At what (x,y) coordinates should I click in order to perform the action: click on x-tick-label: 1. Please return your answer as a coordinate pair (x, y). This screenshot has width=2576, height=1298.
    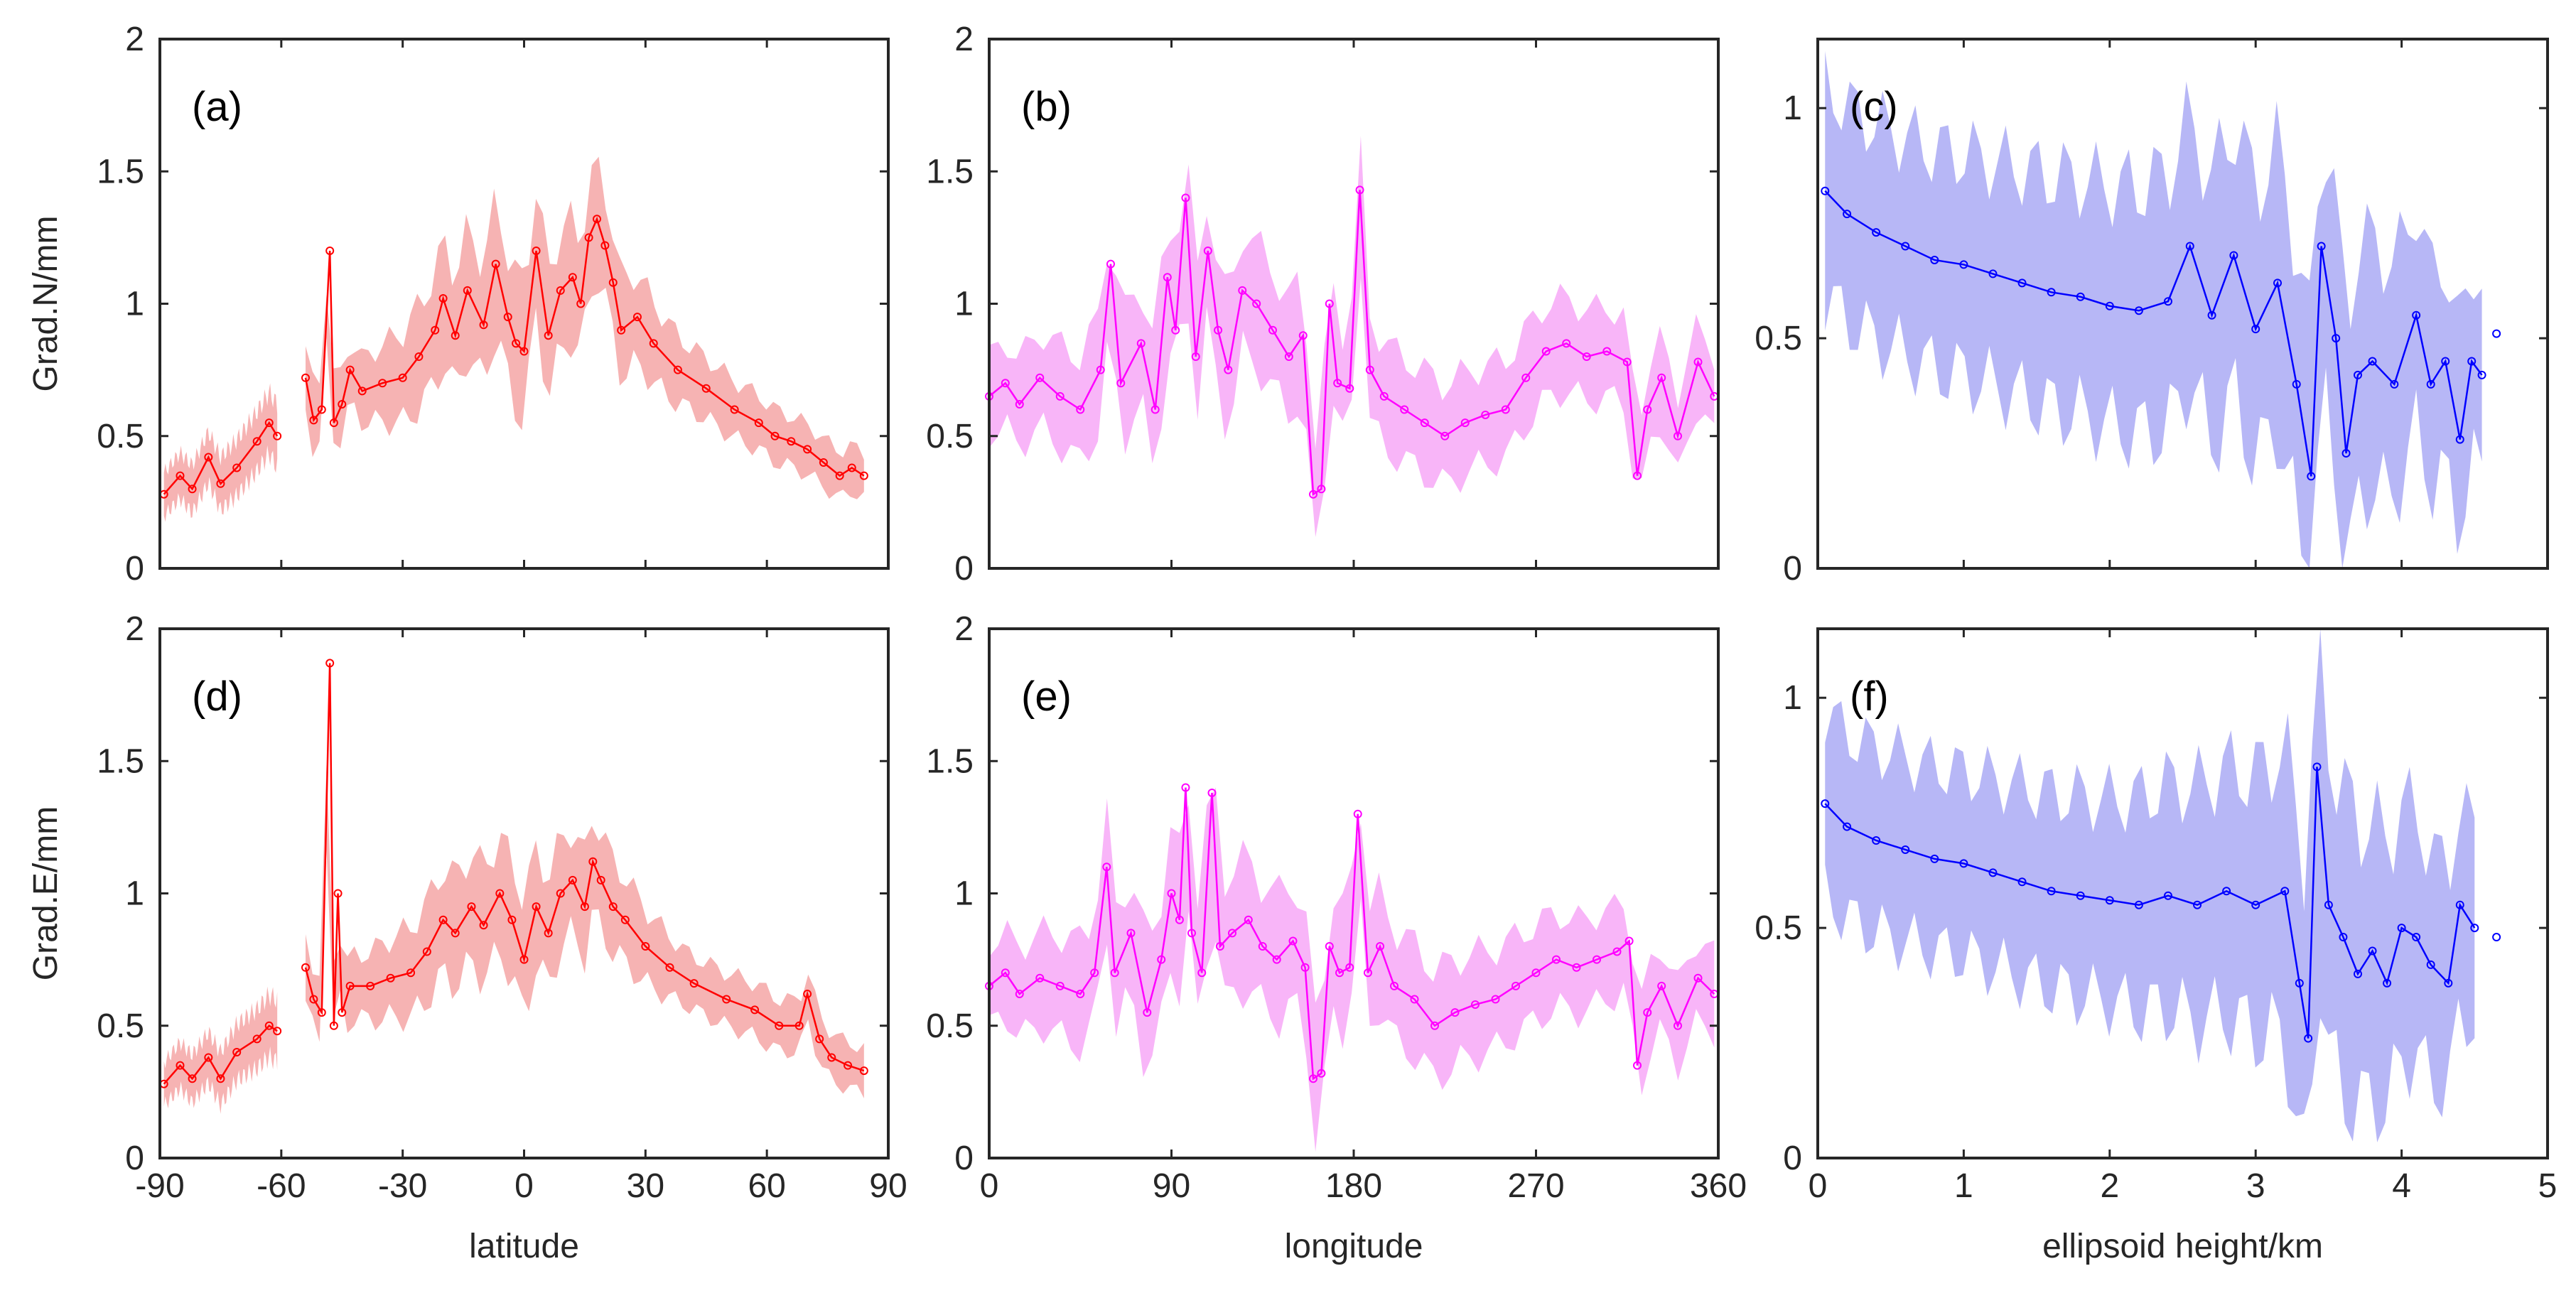
    Looking at the image, I should click on (1964, 1186).